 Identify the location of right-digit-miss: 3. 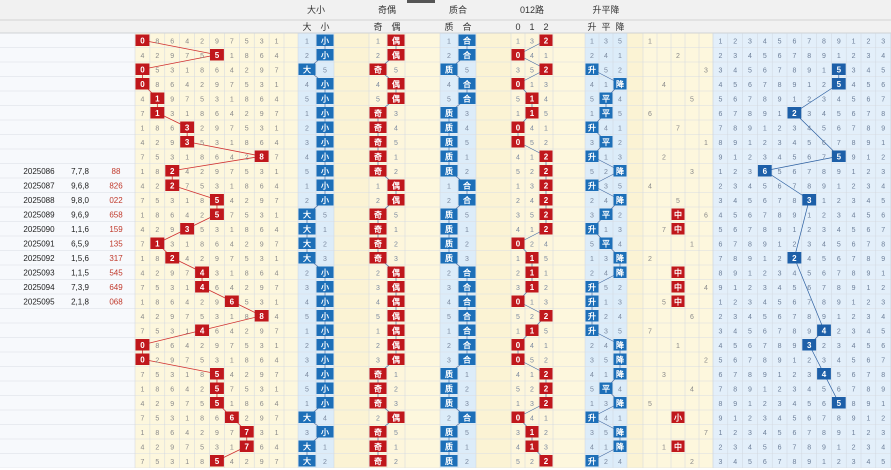
(706, 70).